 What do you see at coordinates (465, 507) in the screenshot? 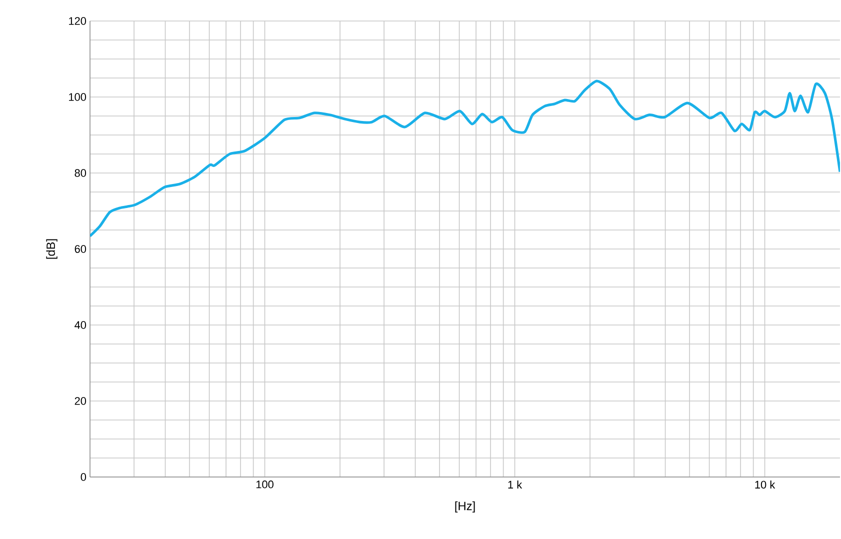
I see `x-axis-title: [Hz]` at bounding box center [465, 507].